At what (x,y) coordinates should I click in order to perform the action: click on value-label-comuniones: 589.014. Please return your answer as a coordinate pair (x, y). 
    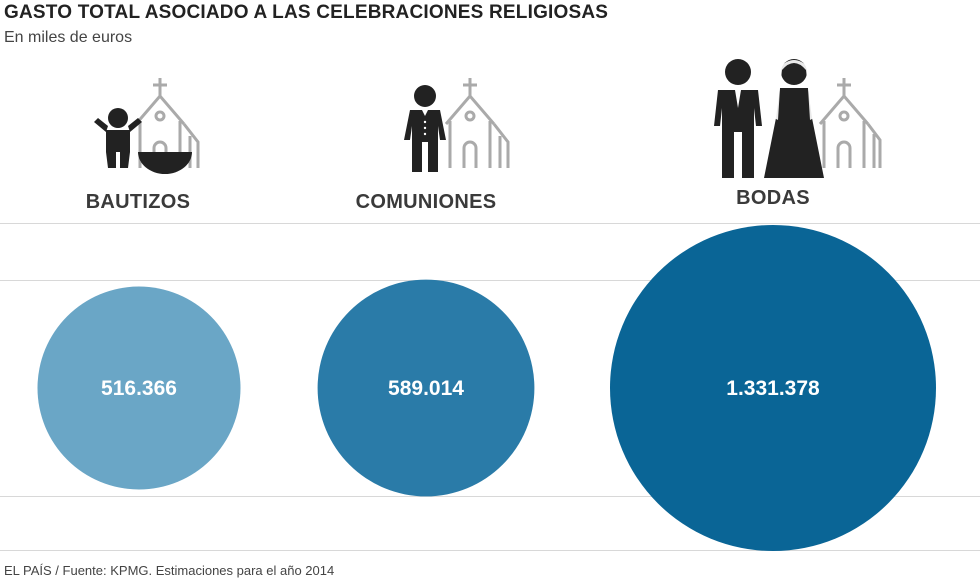
    Looking at the image, I should click on (426, 388).